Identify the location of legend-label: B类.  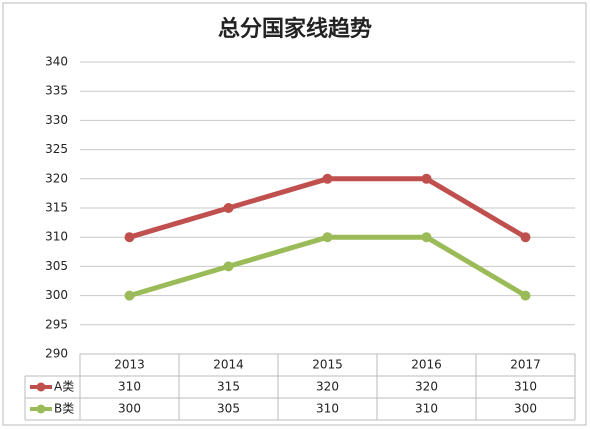
(64, 409).